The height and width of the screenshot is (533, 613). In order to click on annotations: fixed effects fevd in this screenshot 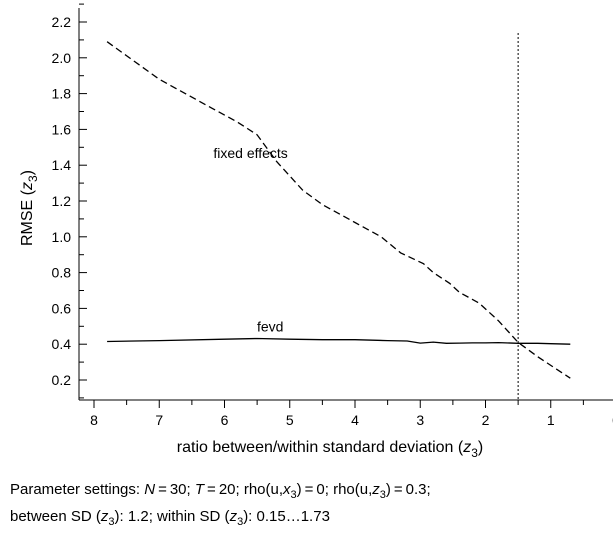, I will do `click(250, 240)`.